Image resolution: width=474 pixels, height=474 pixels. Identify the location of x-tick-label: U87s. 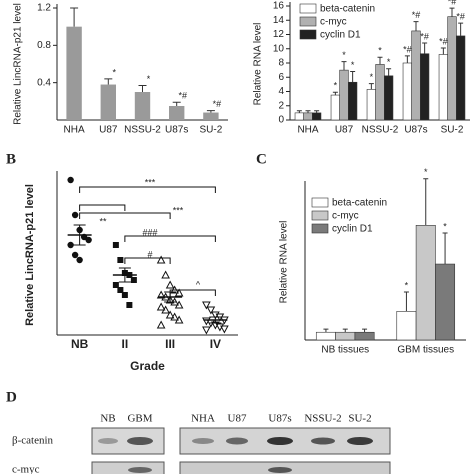
(176, 130).